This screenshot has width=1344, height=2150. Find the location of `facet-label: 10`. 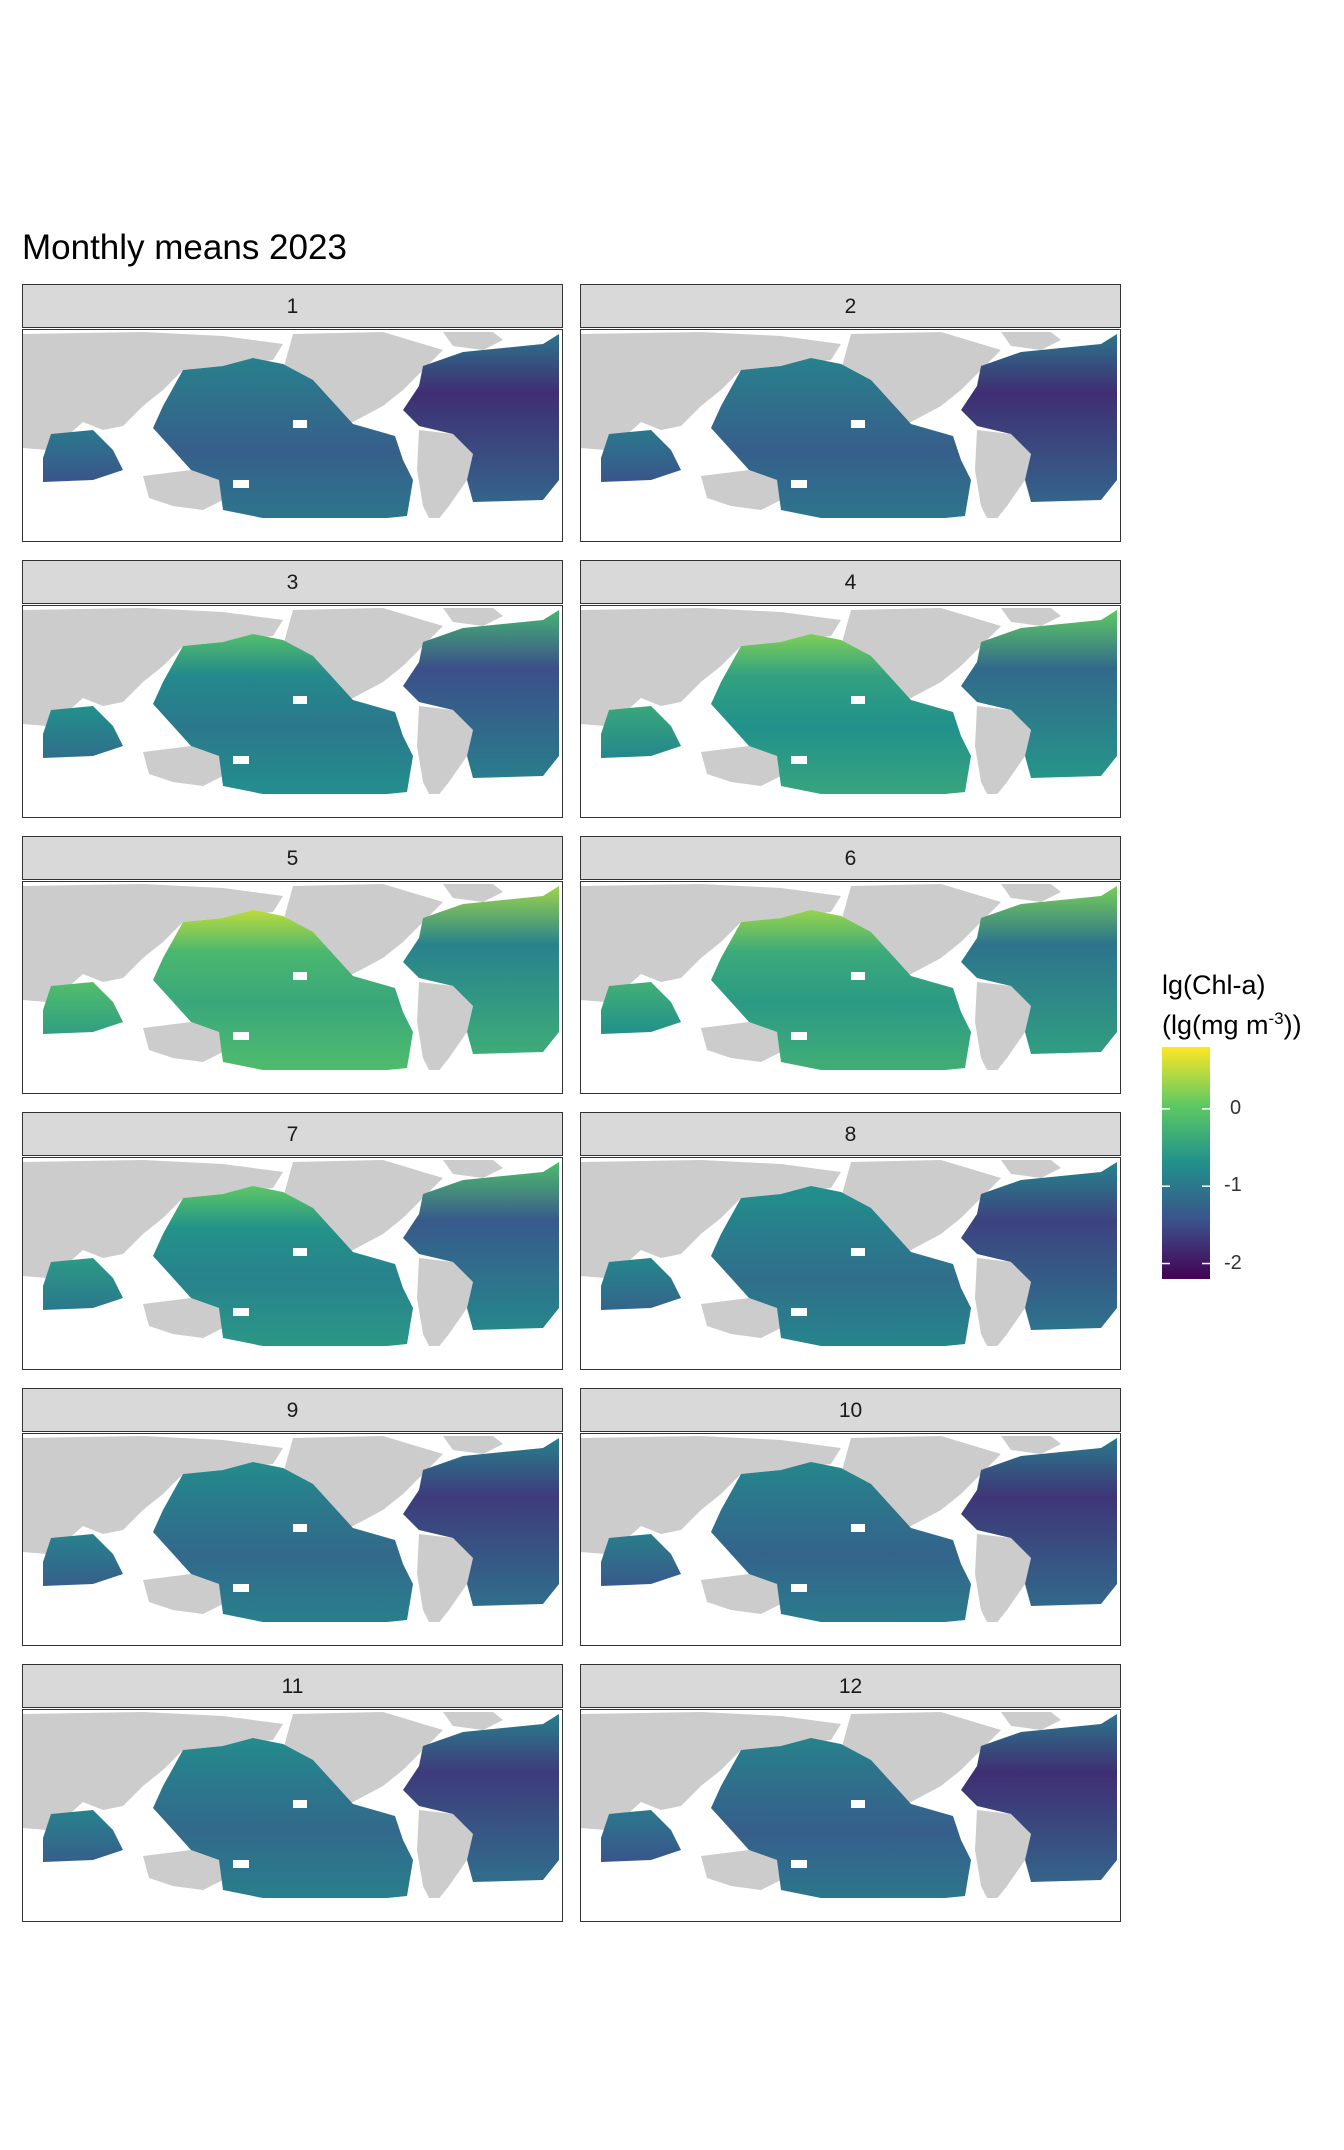

facet-label: 10 is located at coordinates (850, 1410).